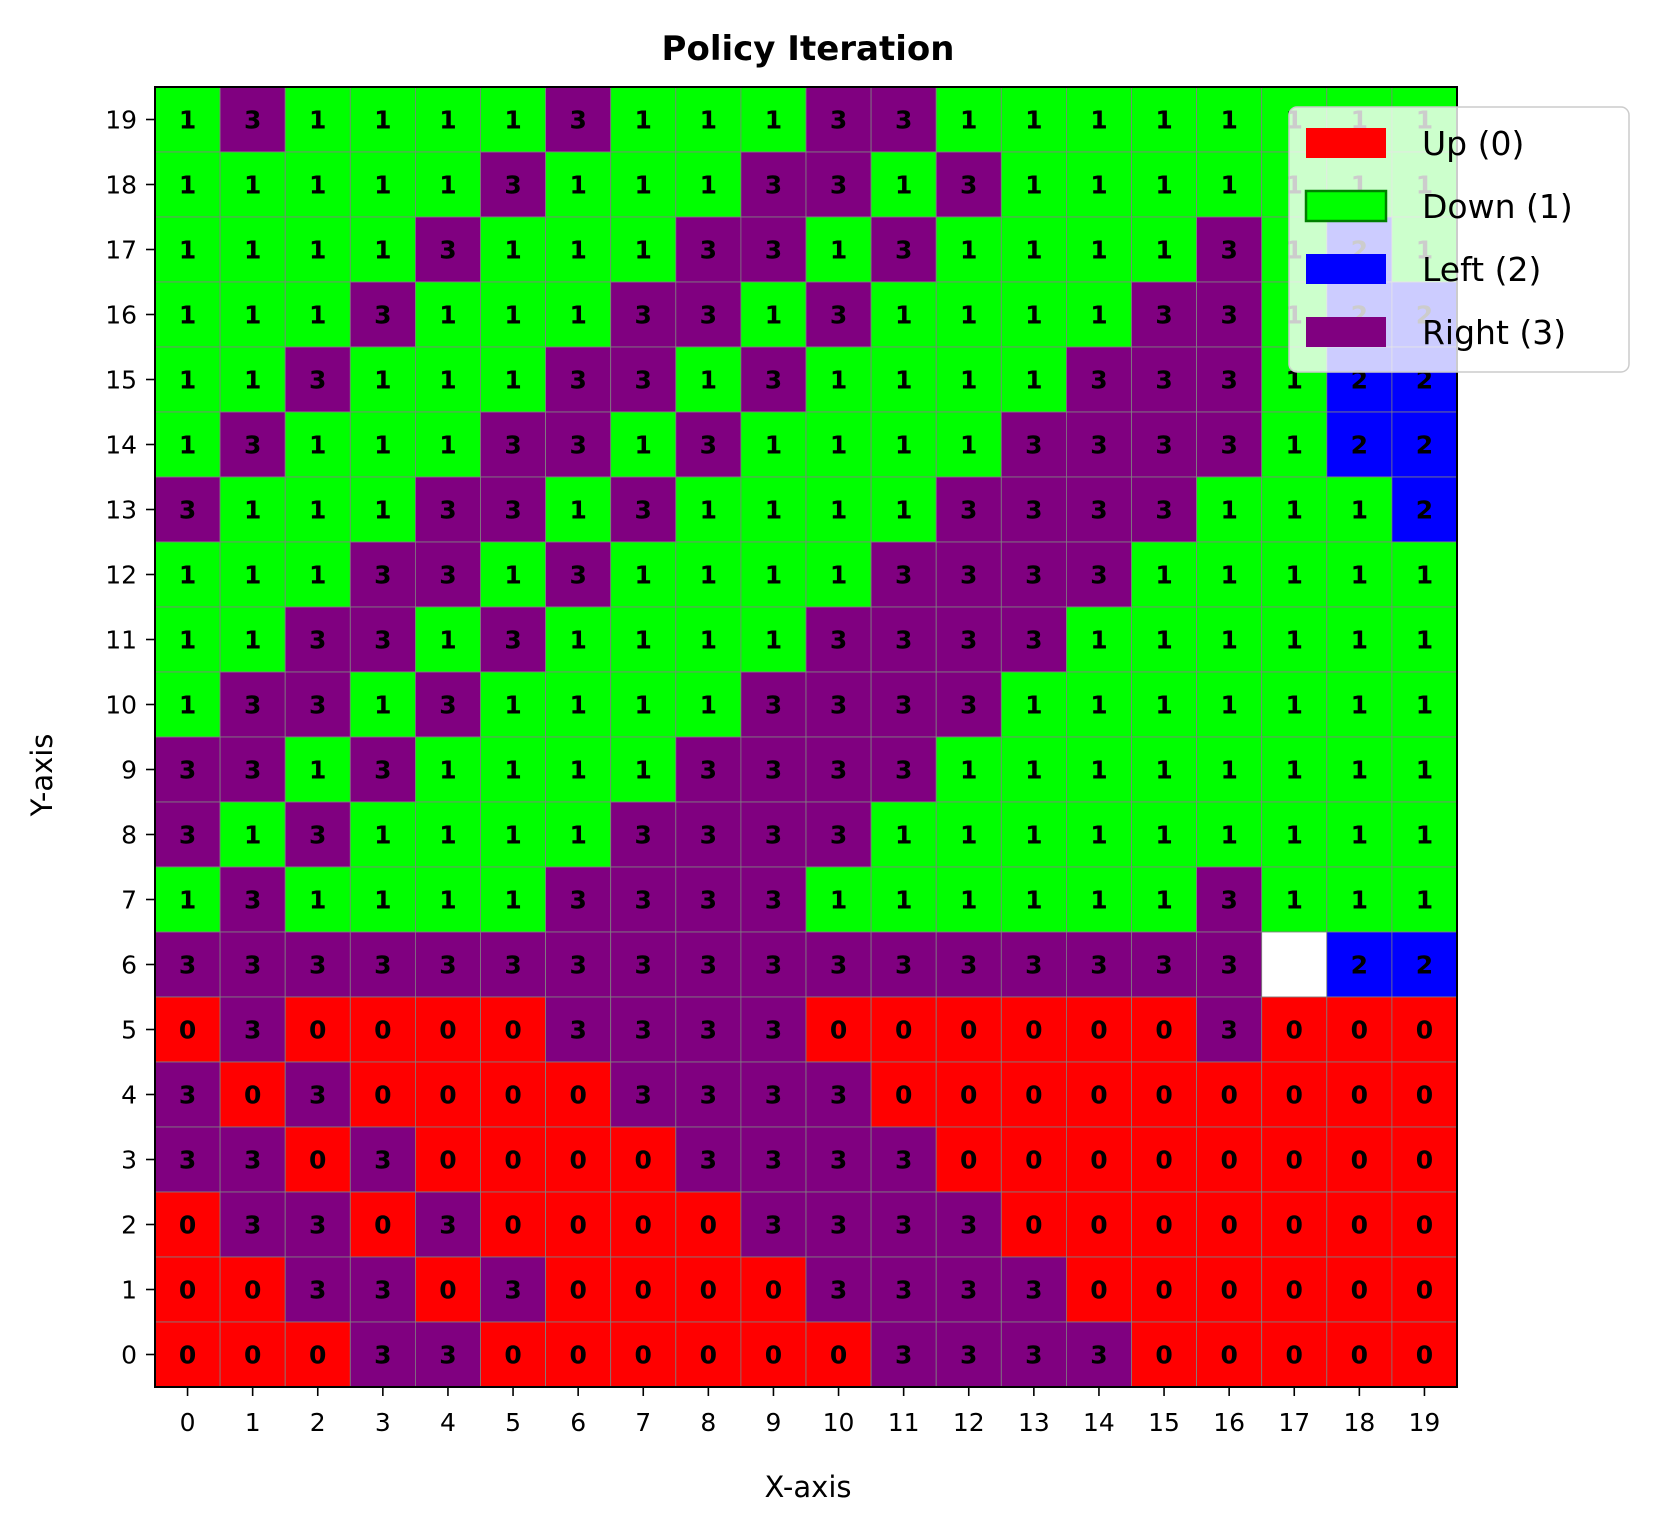  What do you see at coordinates (447, 575) in the screenshot?
I see `cell-label-4-12: 3` at bounding box center [447, 575].